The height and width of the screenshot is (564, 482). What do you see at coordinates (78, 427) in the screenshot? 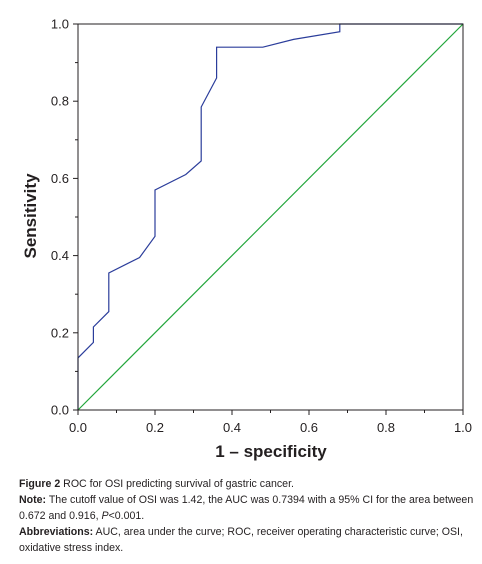
I see `x-tick-label: 0.0` at bounding box center [78, 427].